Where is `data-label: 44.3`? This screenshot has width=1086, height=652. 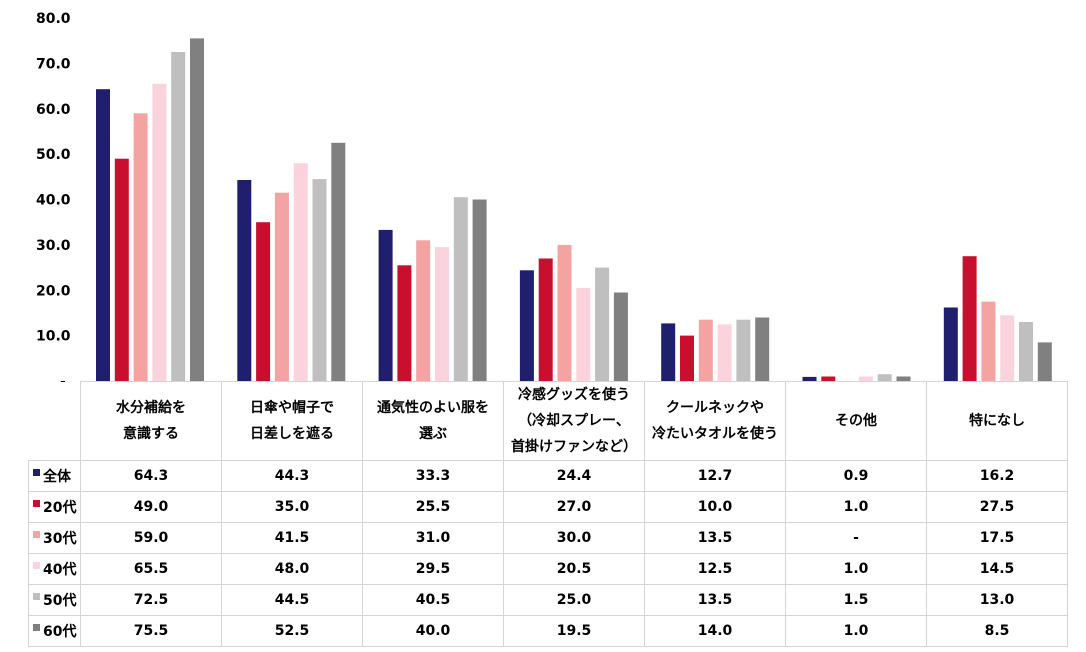
data-label: 44.3 is located at coordinates (292, 476).